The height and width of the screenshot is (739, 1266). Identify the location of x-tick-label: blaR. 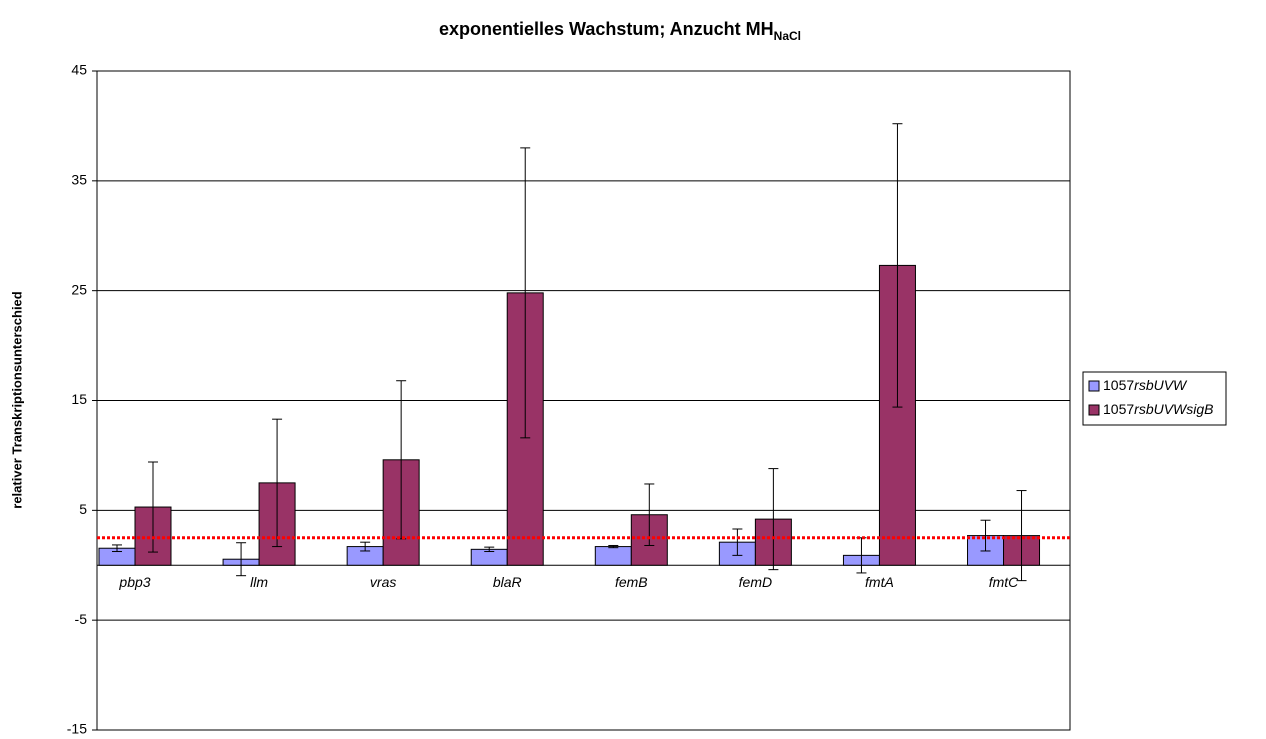
(507, 582).